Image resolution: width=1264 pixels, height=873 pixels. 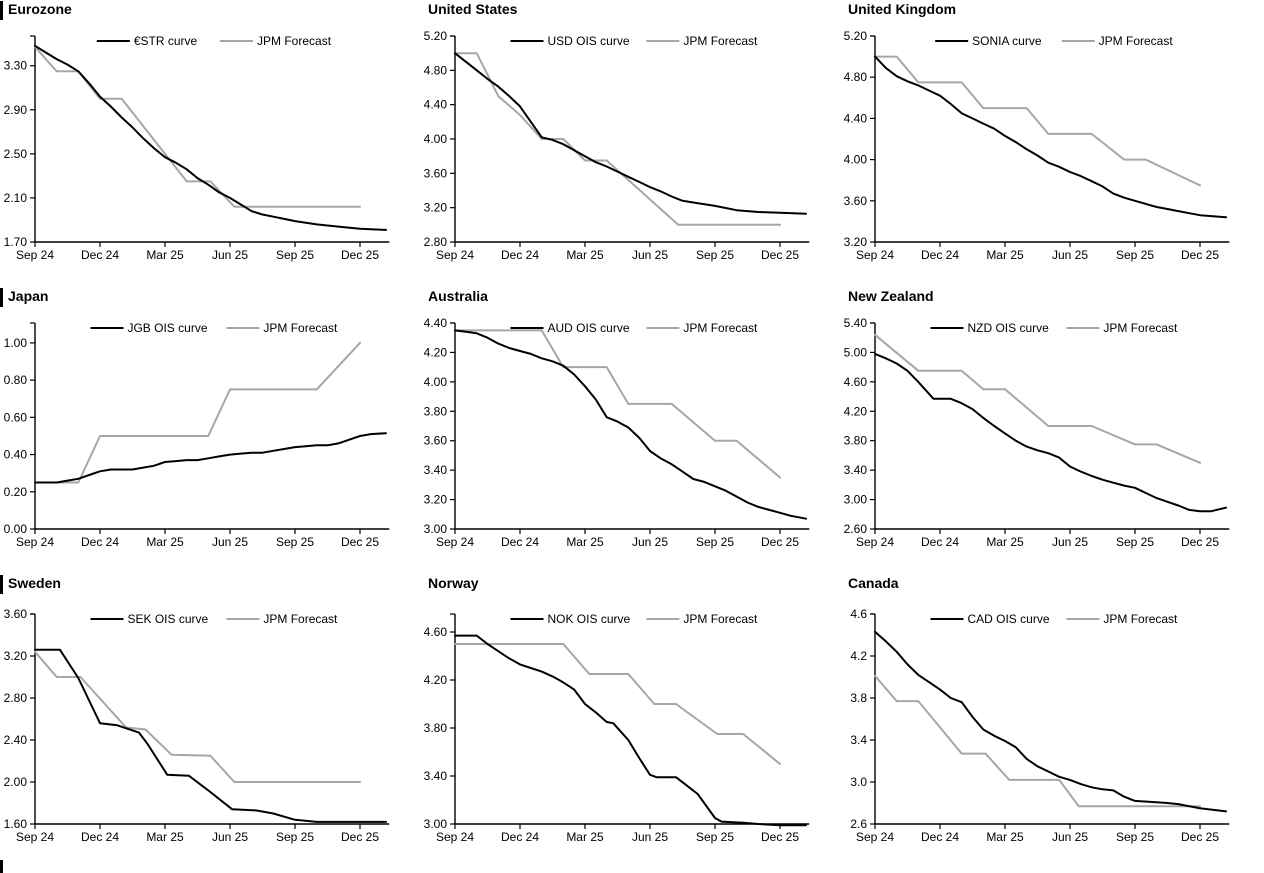 I want to click on series-line-usd-ois-curve, so click(x=630, y=133).